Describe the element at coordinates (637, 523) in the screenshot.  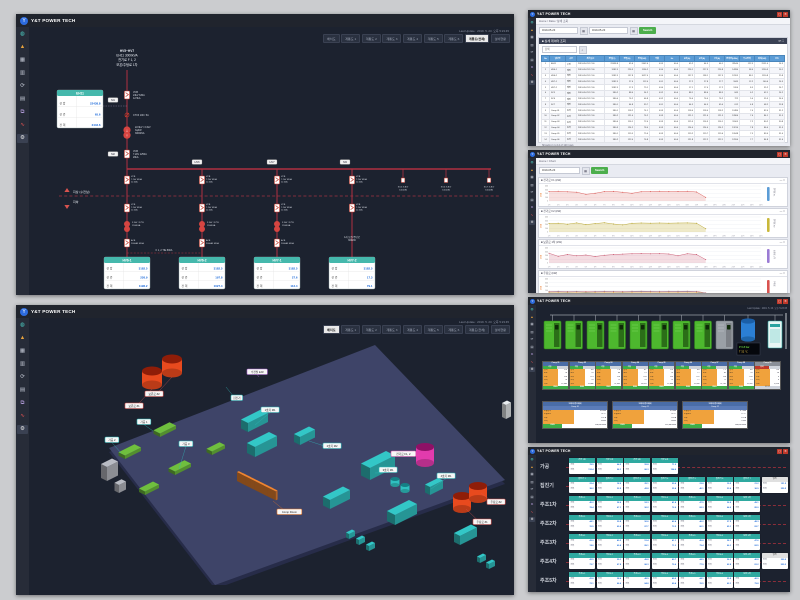
I see `equipment-card: 주조2-3 전력 50.6 전류 87.7` at that location.